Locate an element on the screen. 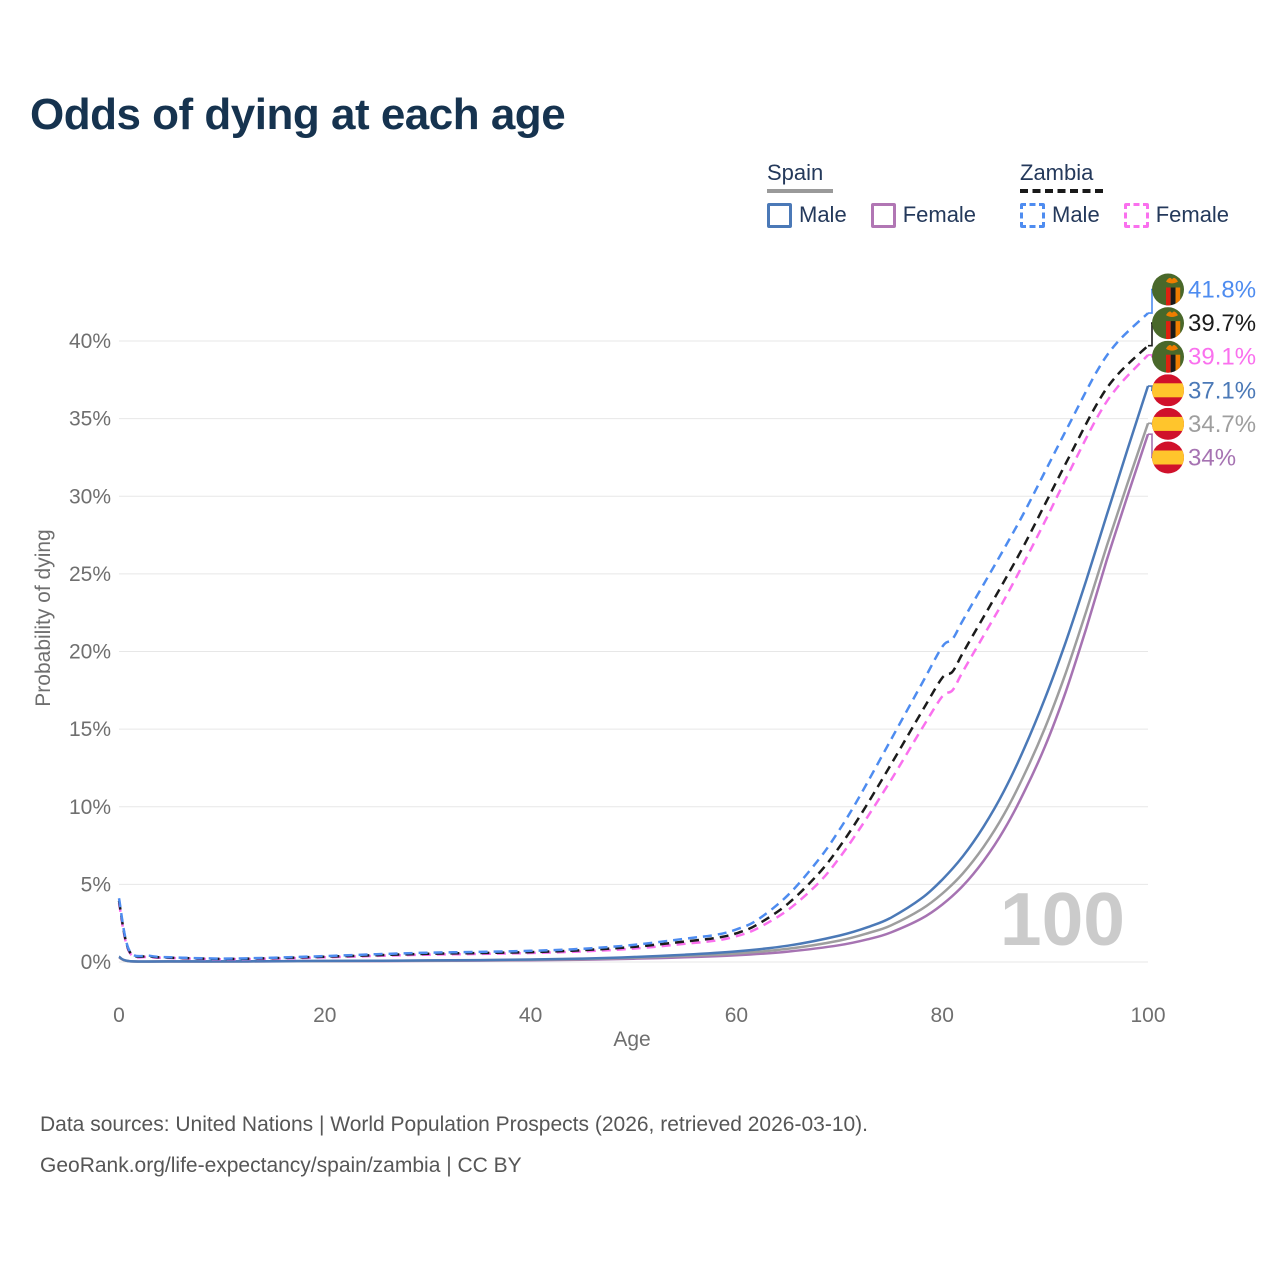 This screenshot has width=1280, height=1280. age-cursor-watermark: 100 is located at coordinates (1062, 919).